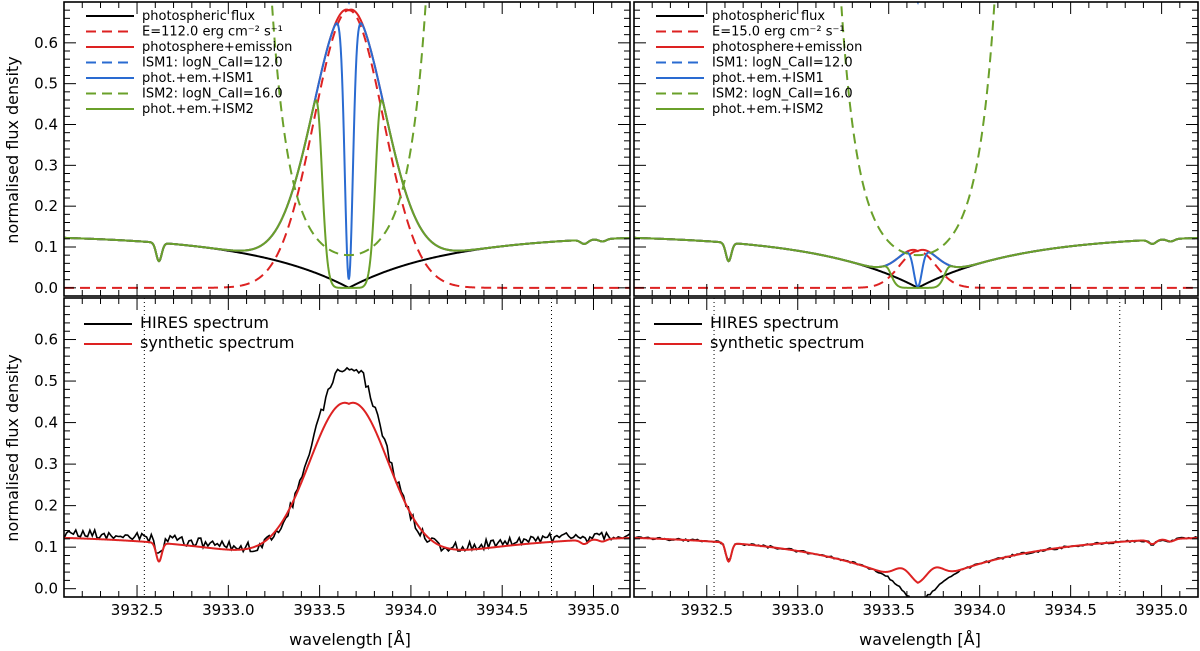  I want to click on y-axis-label-bottom: normalised flux density, so click(12, 447).